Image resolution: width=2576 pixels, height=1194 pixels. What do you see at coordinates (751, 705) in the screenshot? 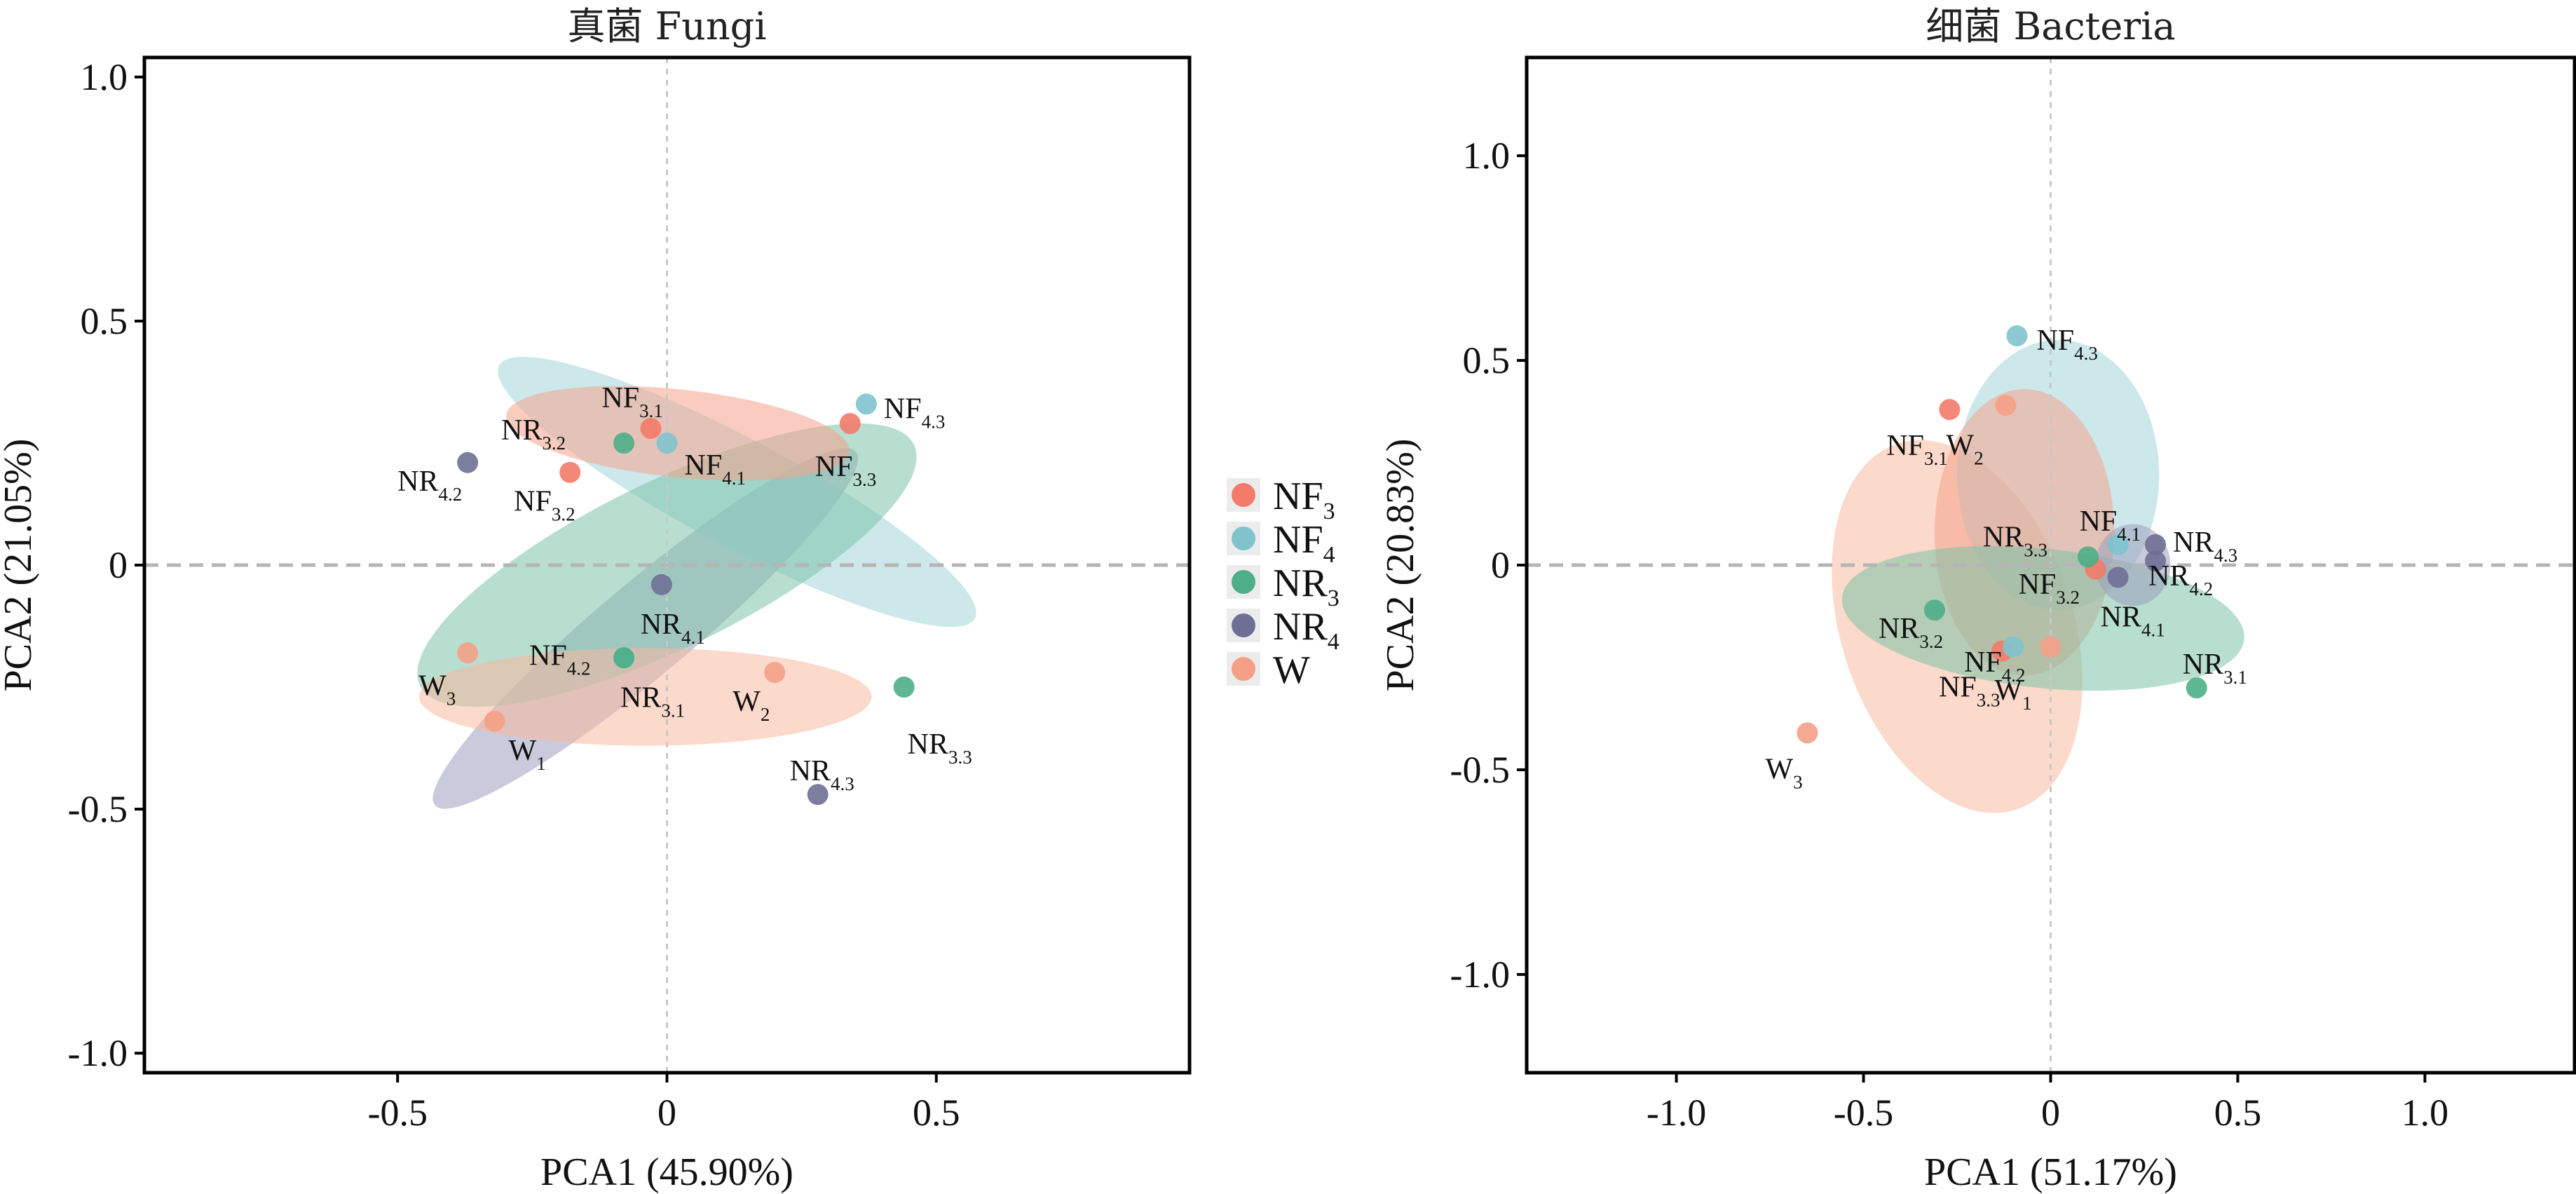
I see `fungi-point-label: W2` at bounding box center [751, 705].